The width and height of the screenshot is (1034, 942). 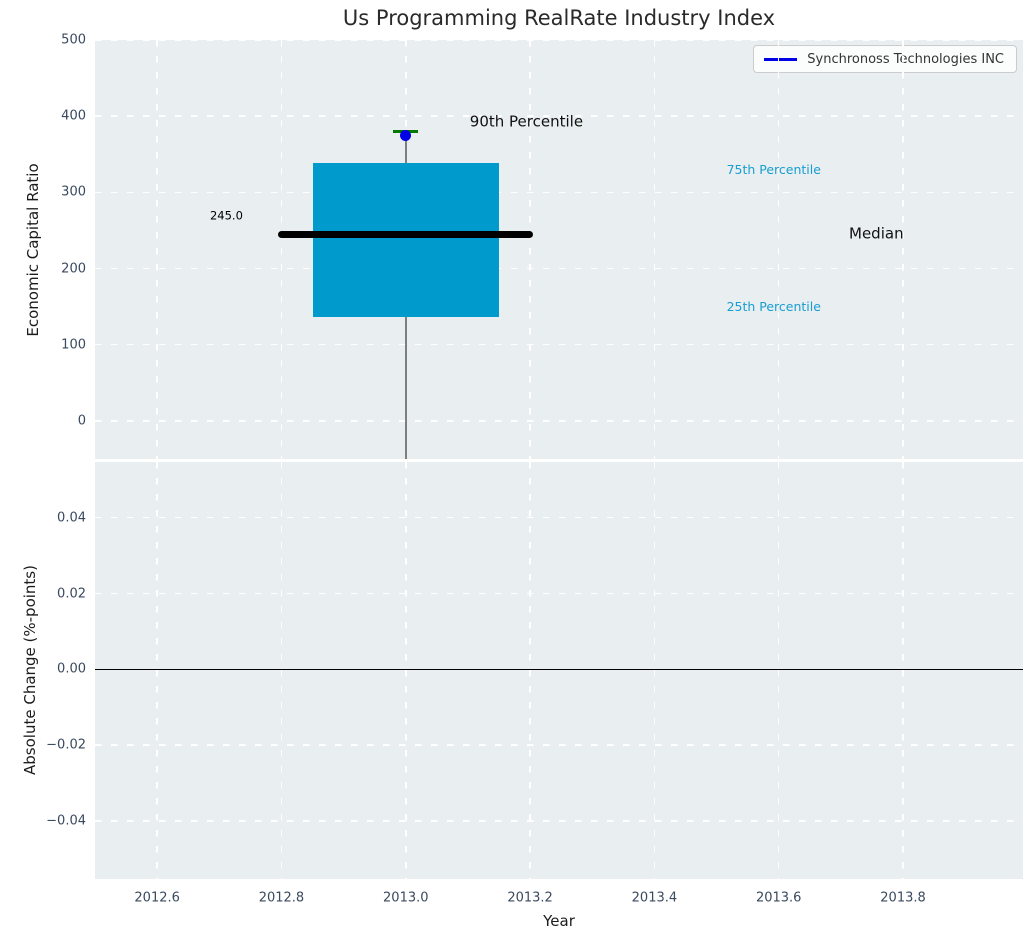 What do you see at coordinates (157, 898) in the screenshot?
I see `x-tick-label: 2012.6` at bounding box center [157, 898].